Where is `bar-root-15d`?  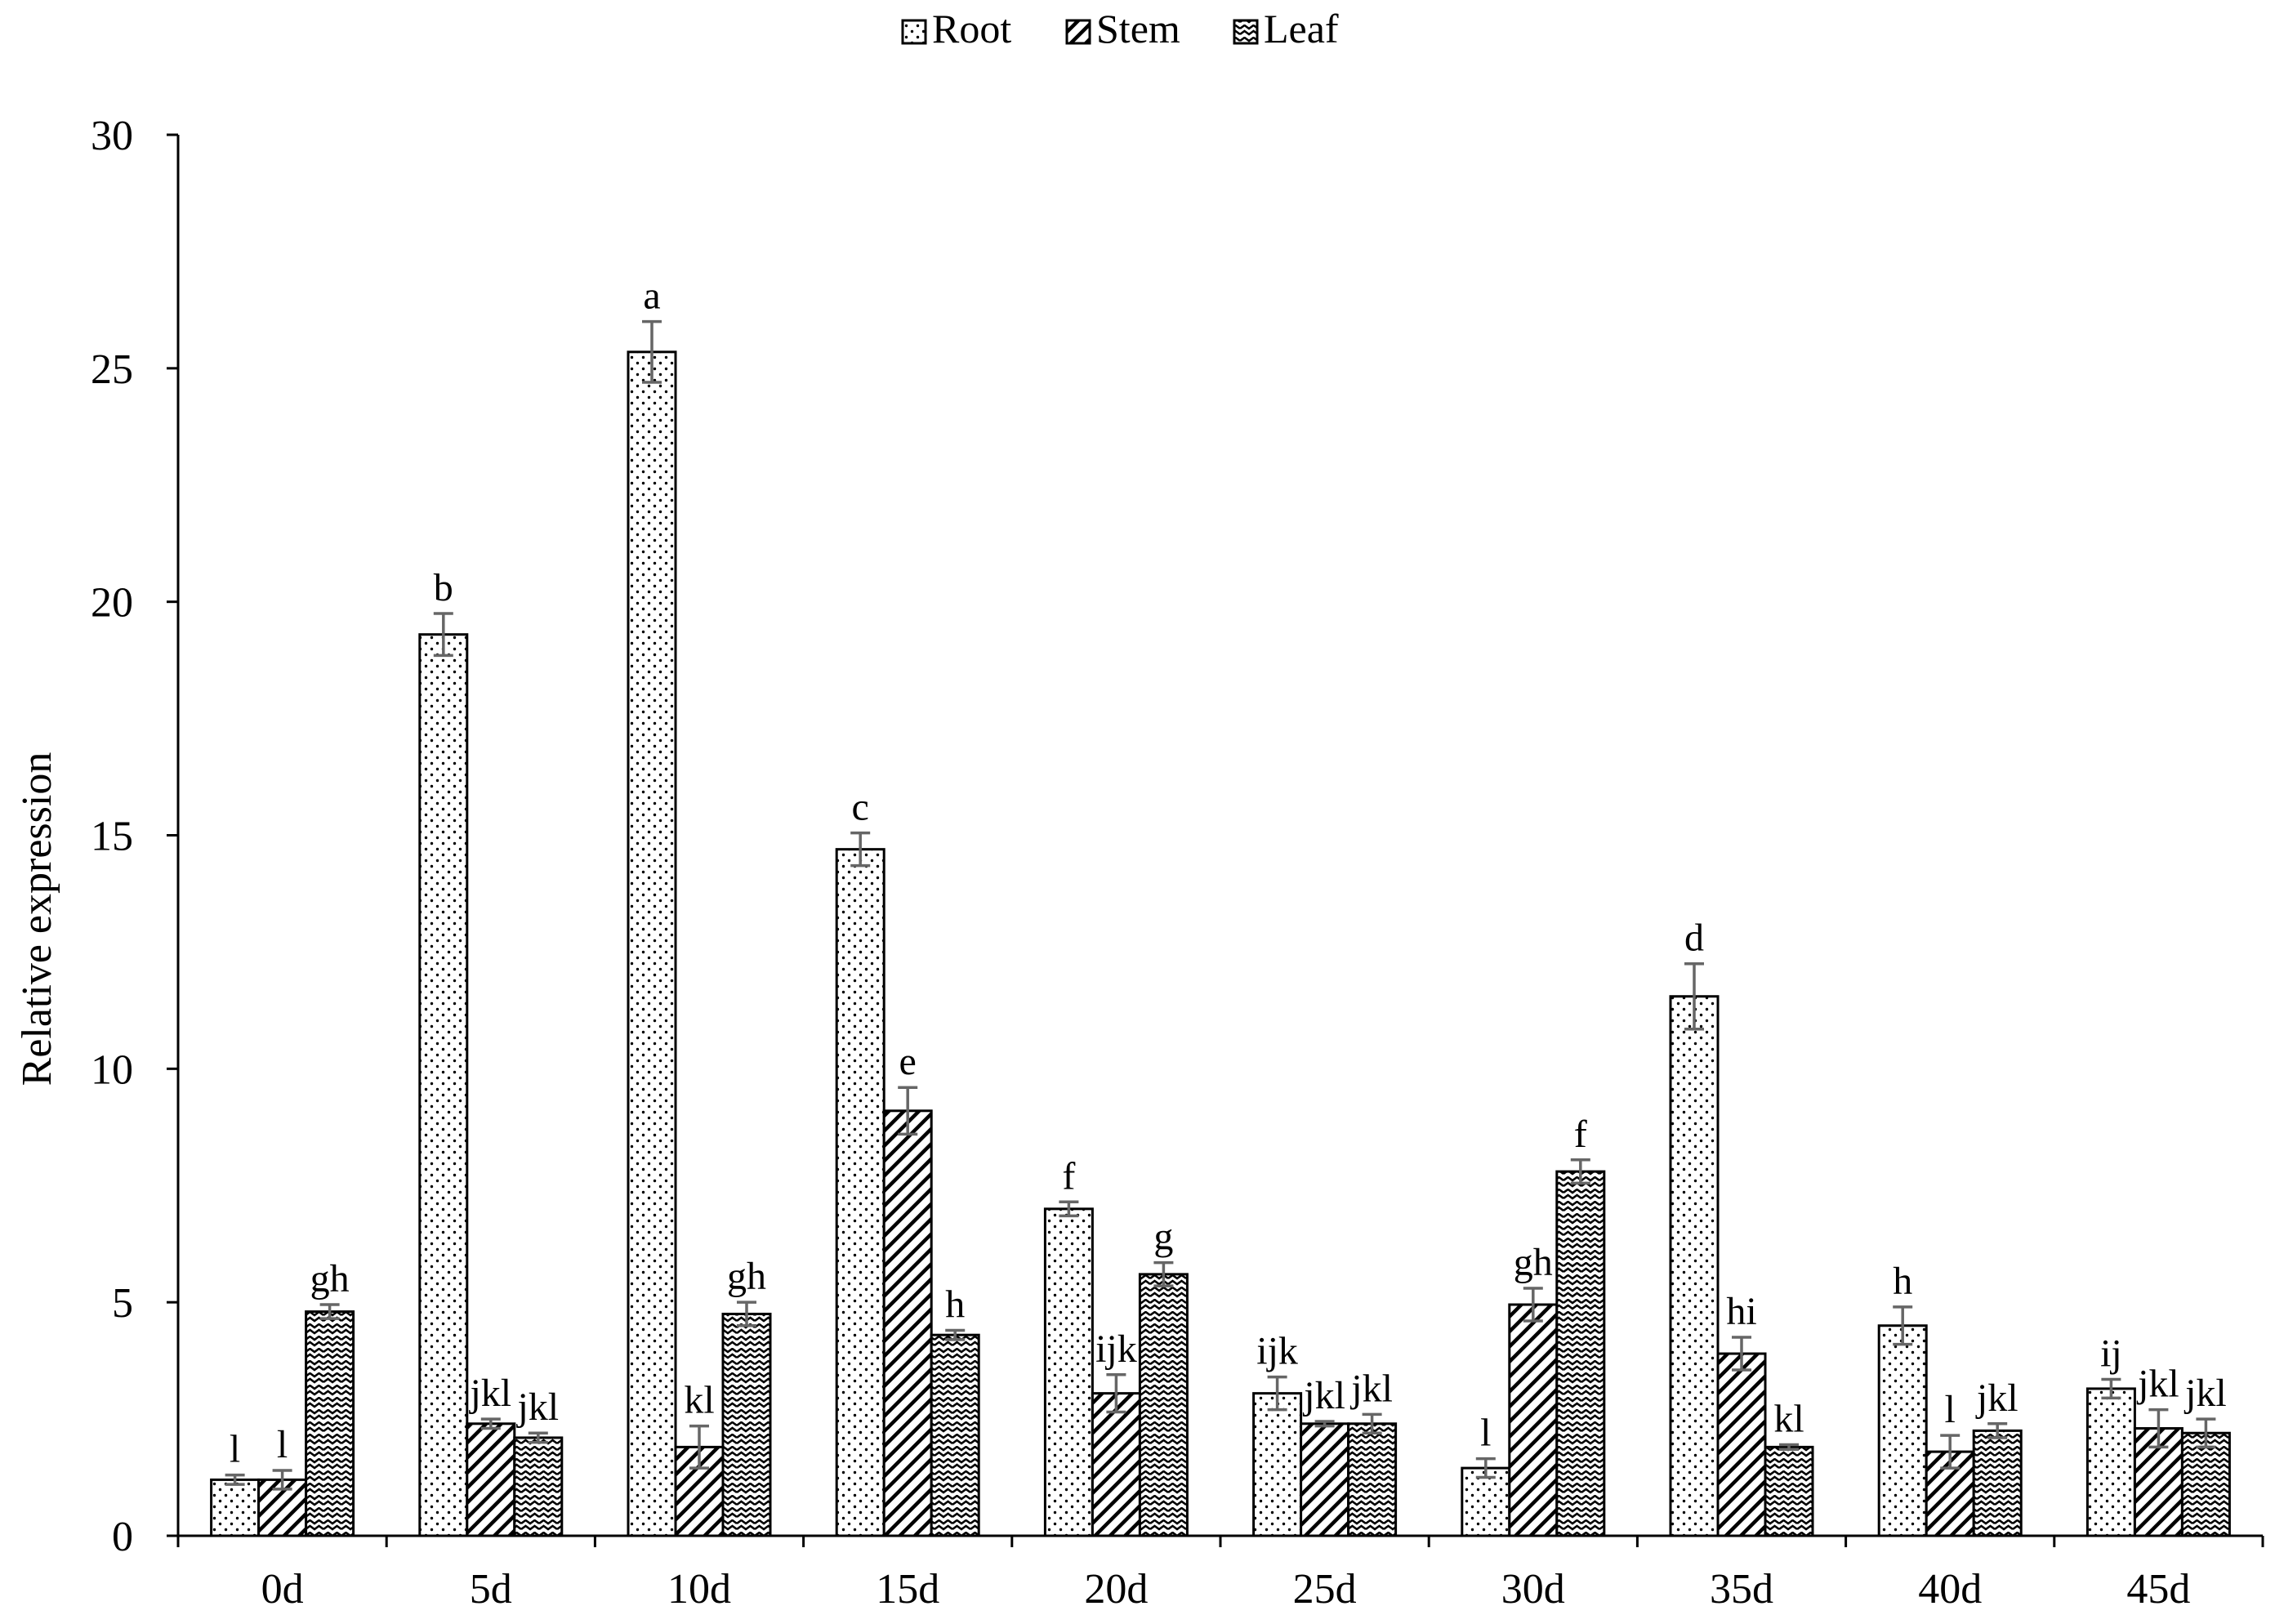 bar-root-15d is located at coordinates (860, 1192).